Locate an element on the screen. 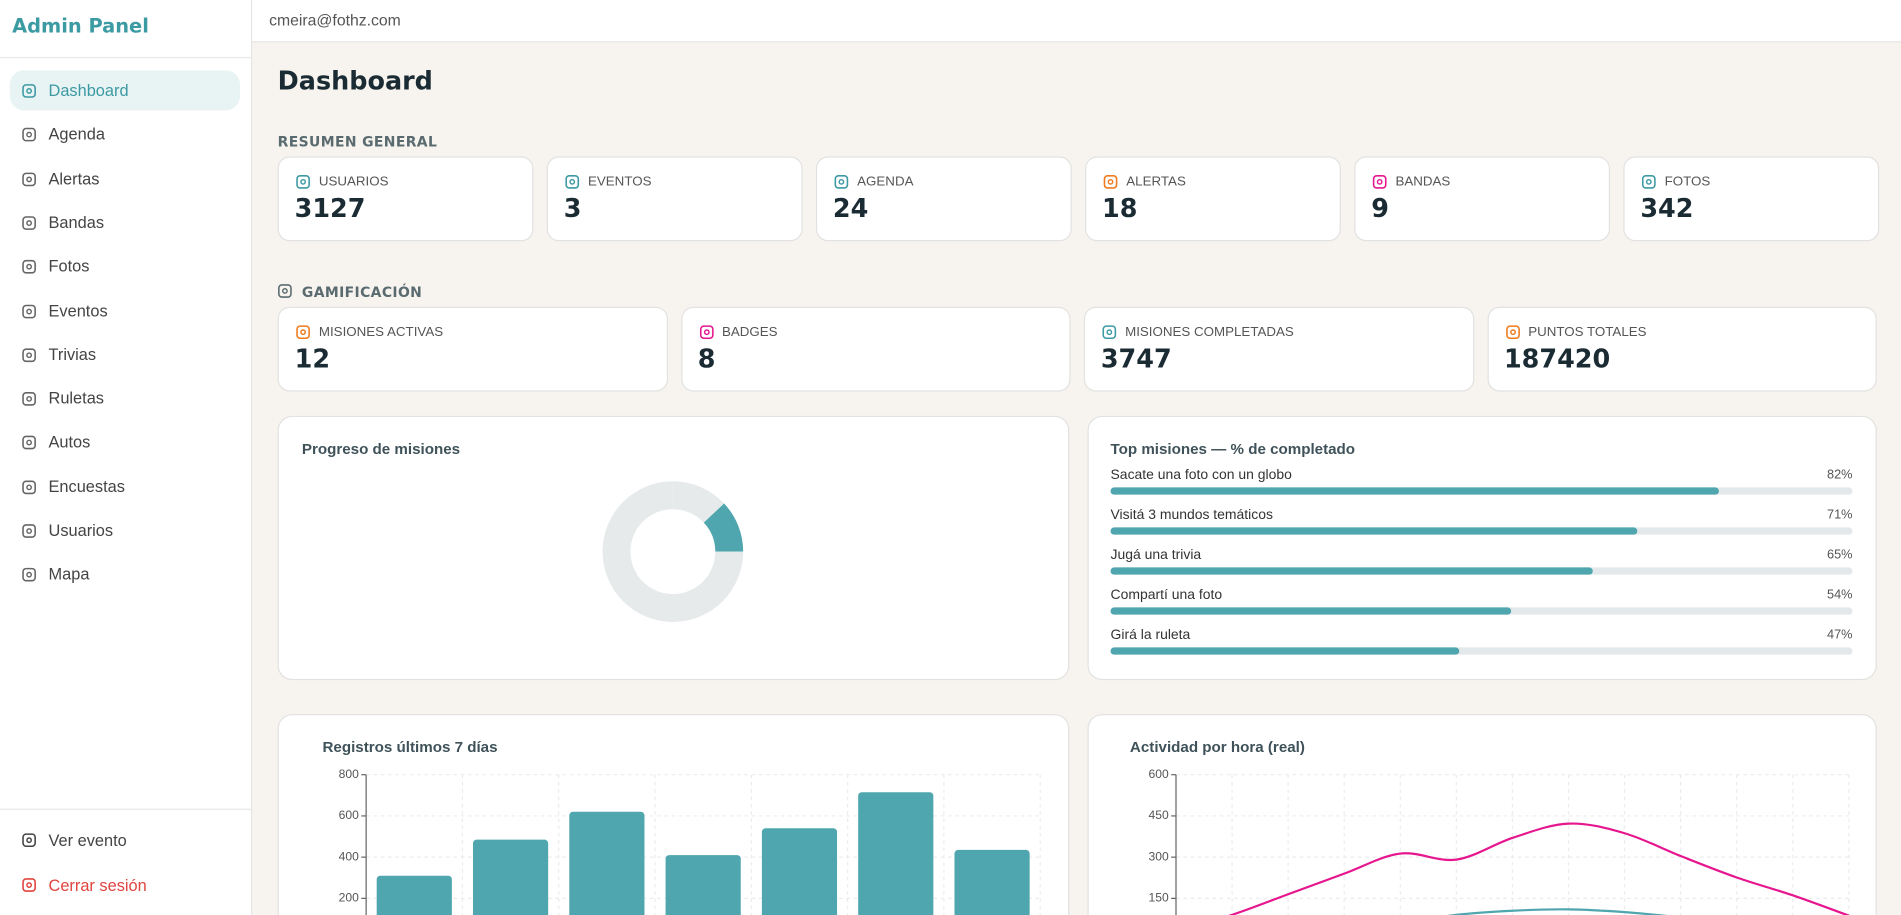 This screenshot has width=1901, height=915. stat-card: PUNTOS TOTALES 187420 is located at coordinates (1681, 349).